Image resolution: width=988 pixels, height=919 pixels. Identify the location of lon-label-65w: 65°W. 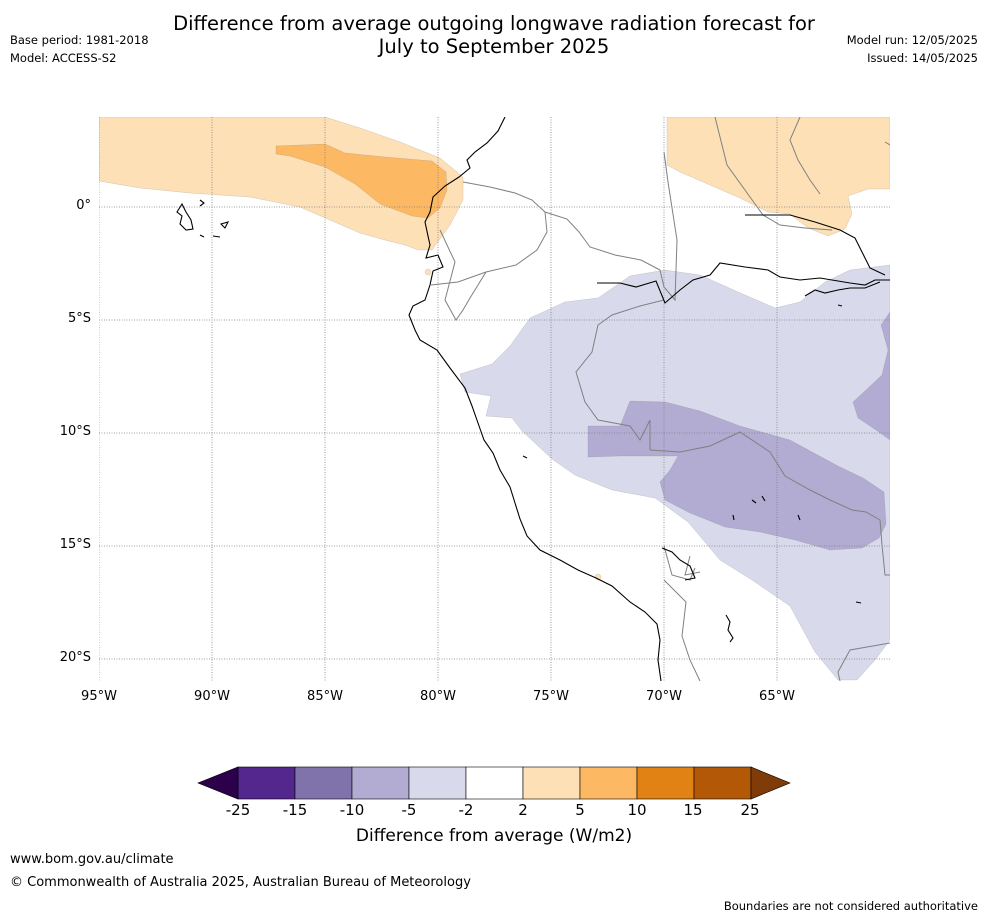
(777, 696).